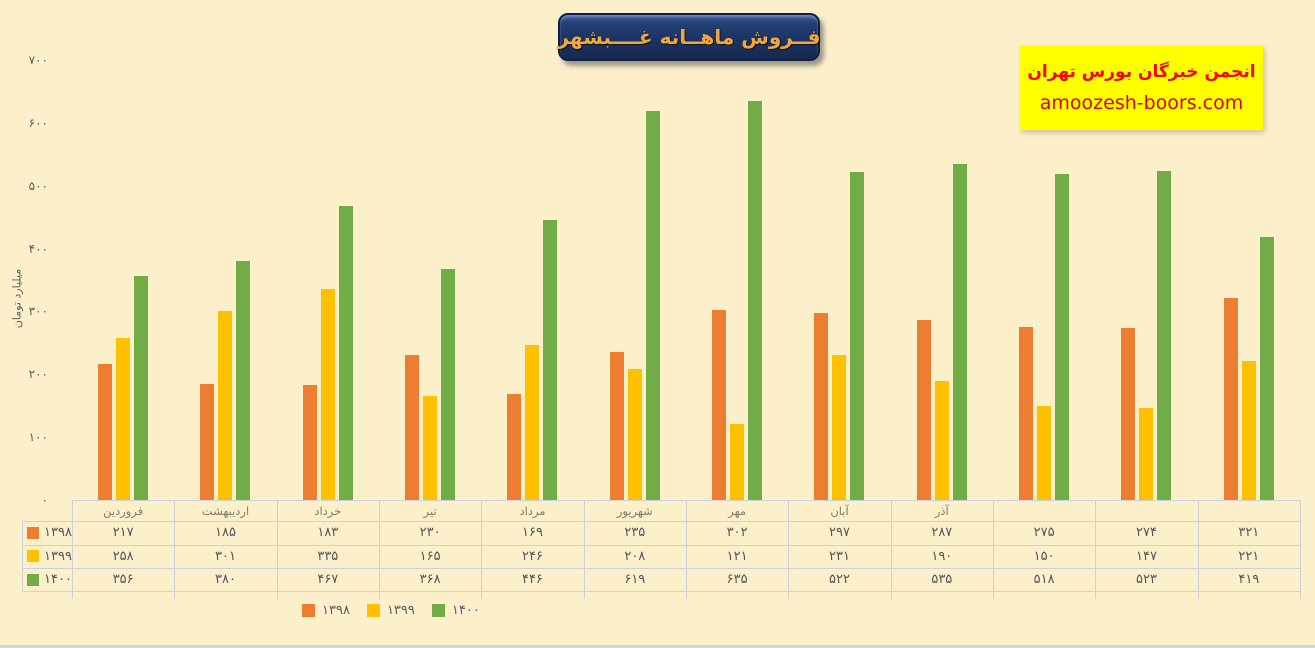  Describe the element at coordinates (328, 510) in the screenshot. I see `table-month-header: خرداد` at that location.